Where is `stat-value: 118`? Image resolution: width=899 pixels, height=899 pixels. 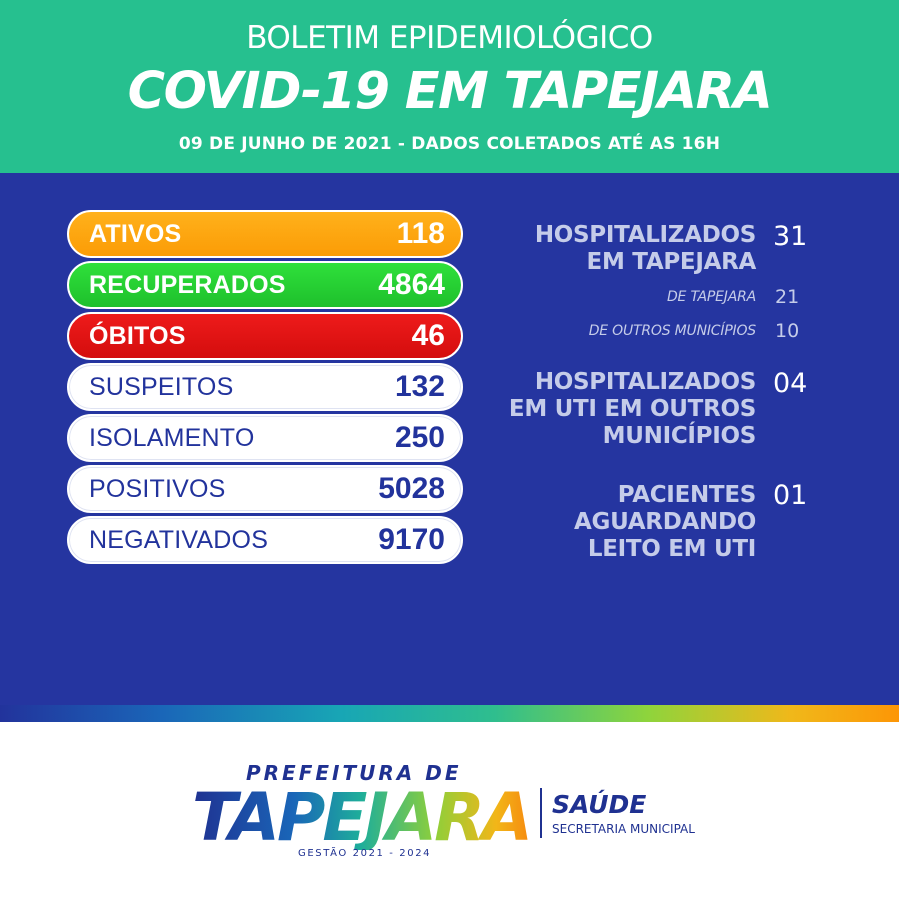
stat-value: 118 is located at coordinates (420, 233).